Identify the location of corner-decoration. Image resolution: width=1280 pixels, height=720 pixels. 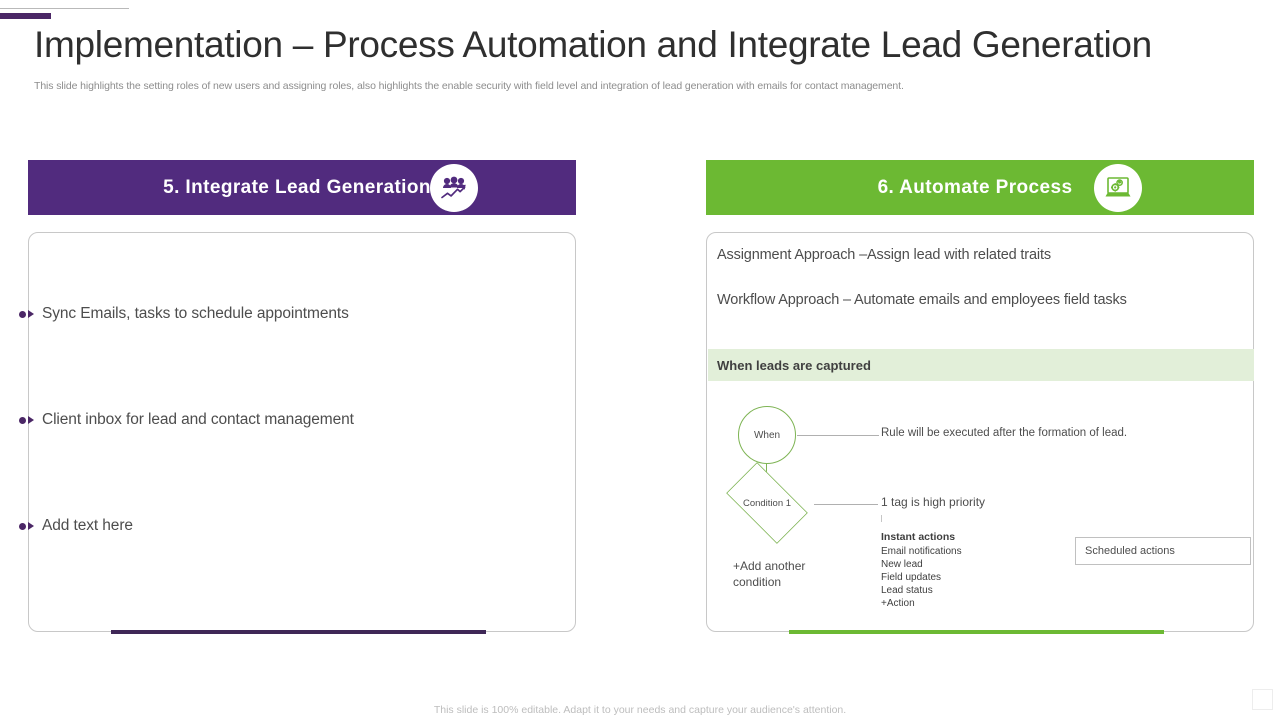
(1262, 699).